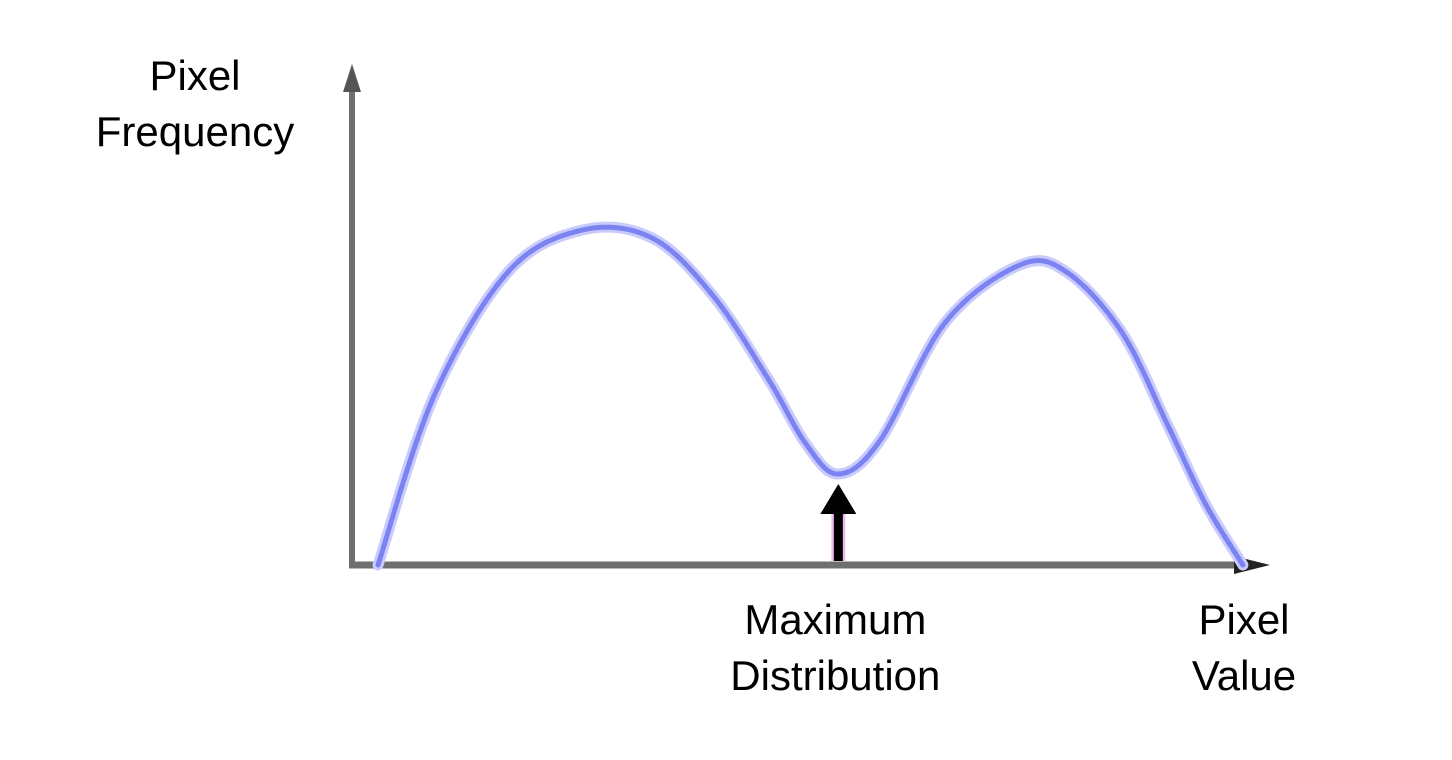  Describe the element at coordinates (838, 522) in the screenshot. I see `annotation-arrow` at that location.